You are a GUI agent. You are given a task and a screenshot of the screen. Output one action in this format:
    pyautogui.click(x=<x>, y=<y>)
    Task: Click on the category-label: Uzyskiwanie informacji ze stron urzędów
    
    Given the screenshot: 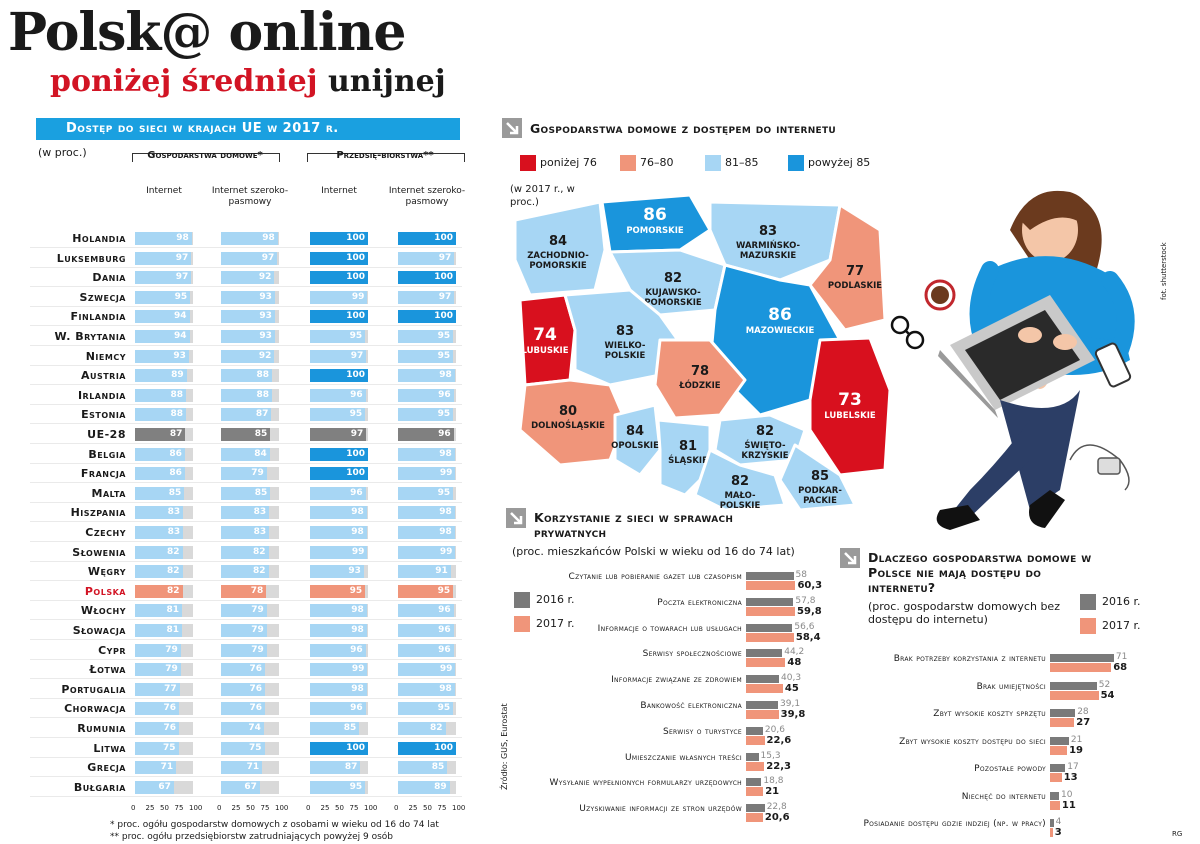 What is the action you would take?
    pyautogui.click(x=660, y=809)
    